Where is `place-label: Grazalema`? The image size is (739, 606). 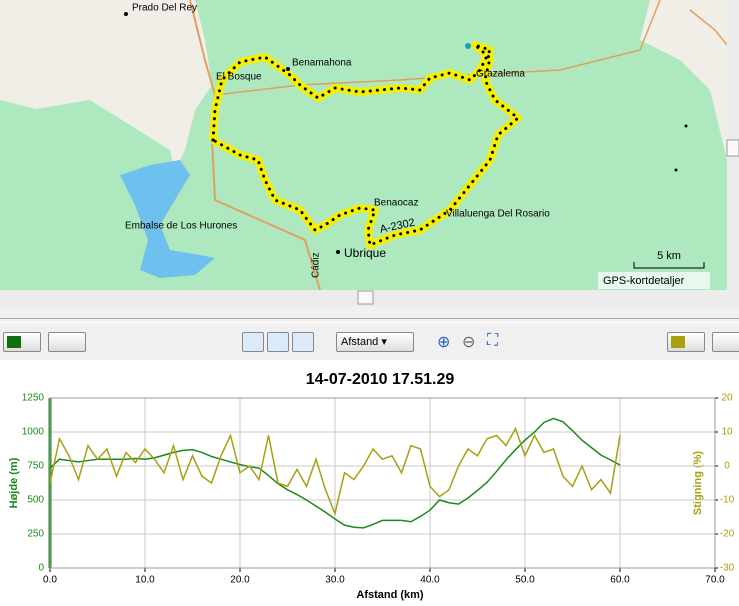
place-label: Grazalema is located at coordinates (500, 74).